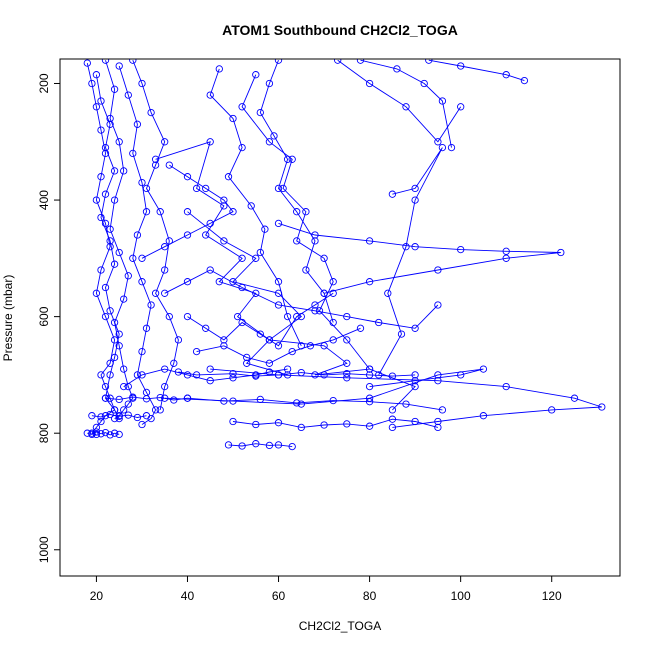  Describe the element at coordinates (8, 318) in the screenshot. I see `y-axis-label: Pressure (mbar)` at that location.